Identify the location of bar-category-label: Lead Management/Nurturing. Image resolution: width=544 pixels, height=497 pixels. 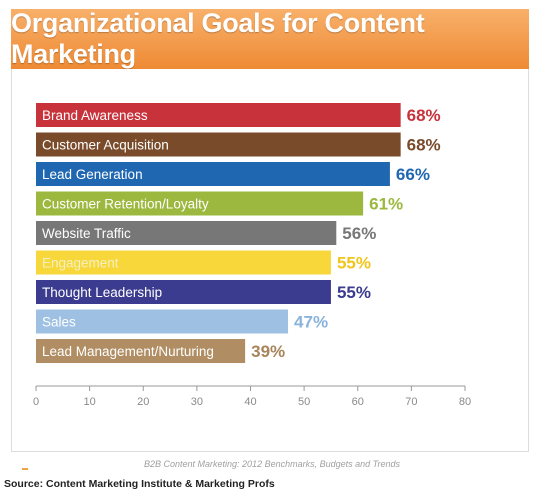
(128, 351).